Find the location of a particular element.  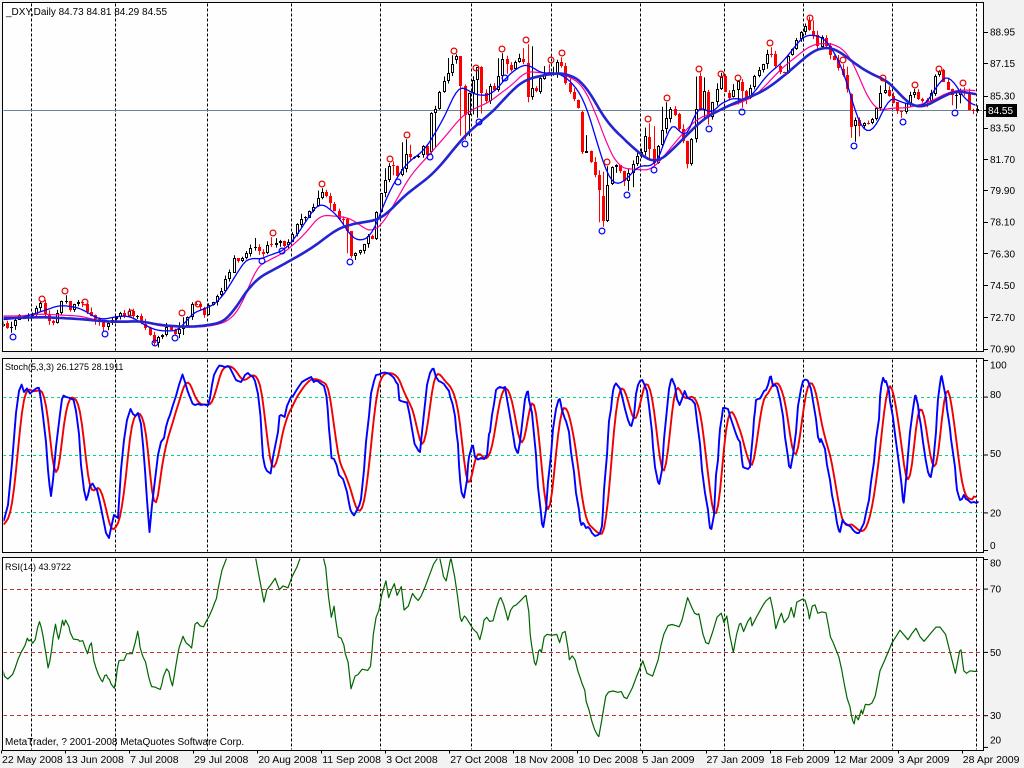

svg-text: 78.10 is located at coordinates (1002, 223).